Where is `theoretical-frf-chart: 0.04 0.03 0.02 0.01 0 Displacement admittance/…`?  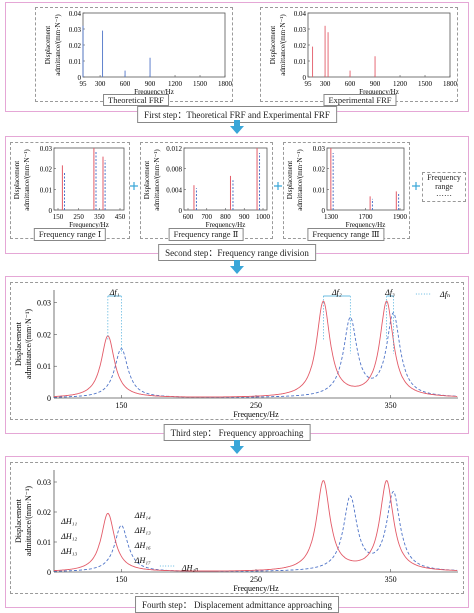 theoretical-frf-chart: 0.04 0.03 0.02 0.01 0 Displacement admittance/… is located at coordinates (138, 53).